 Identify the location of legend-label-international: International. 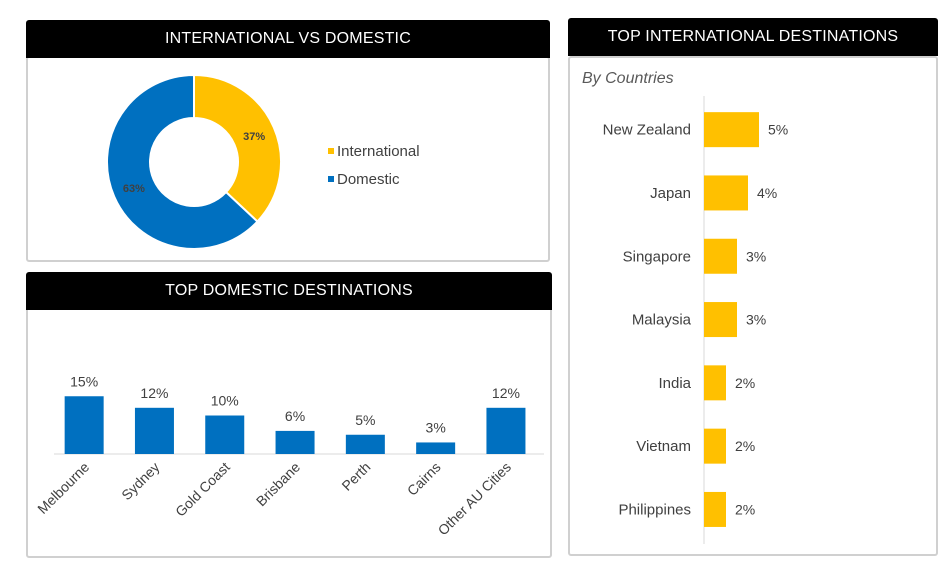
(378, 151).